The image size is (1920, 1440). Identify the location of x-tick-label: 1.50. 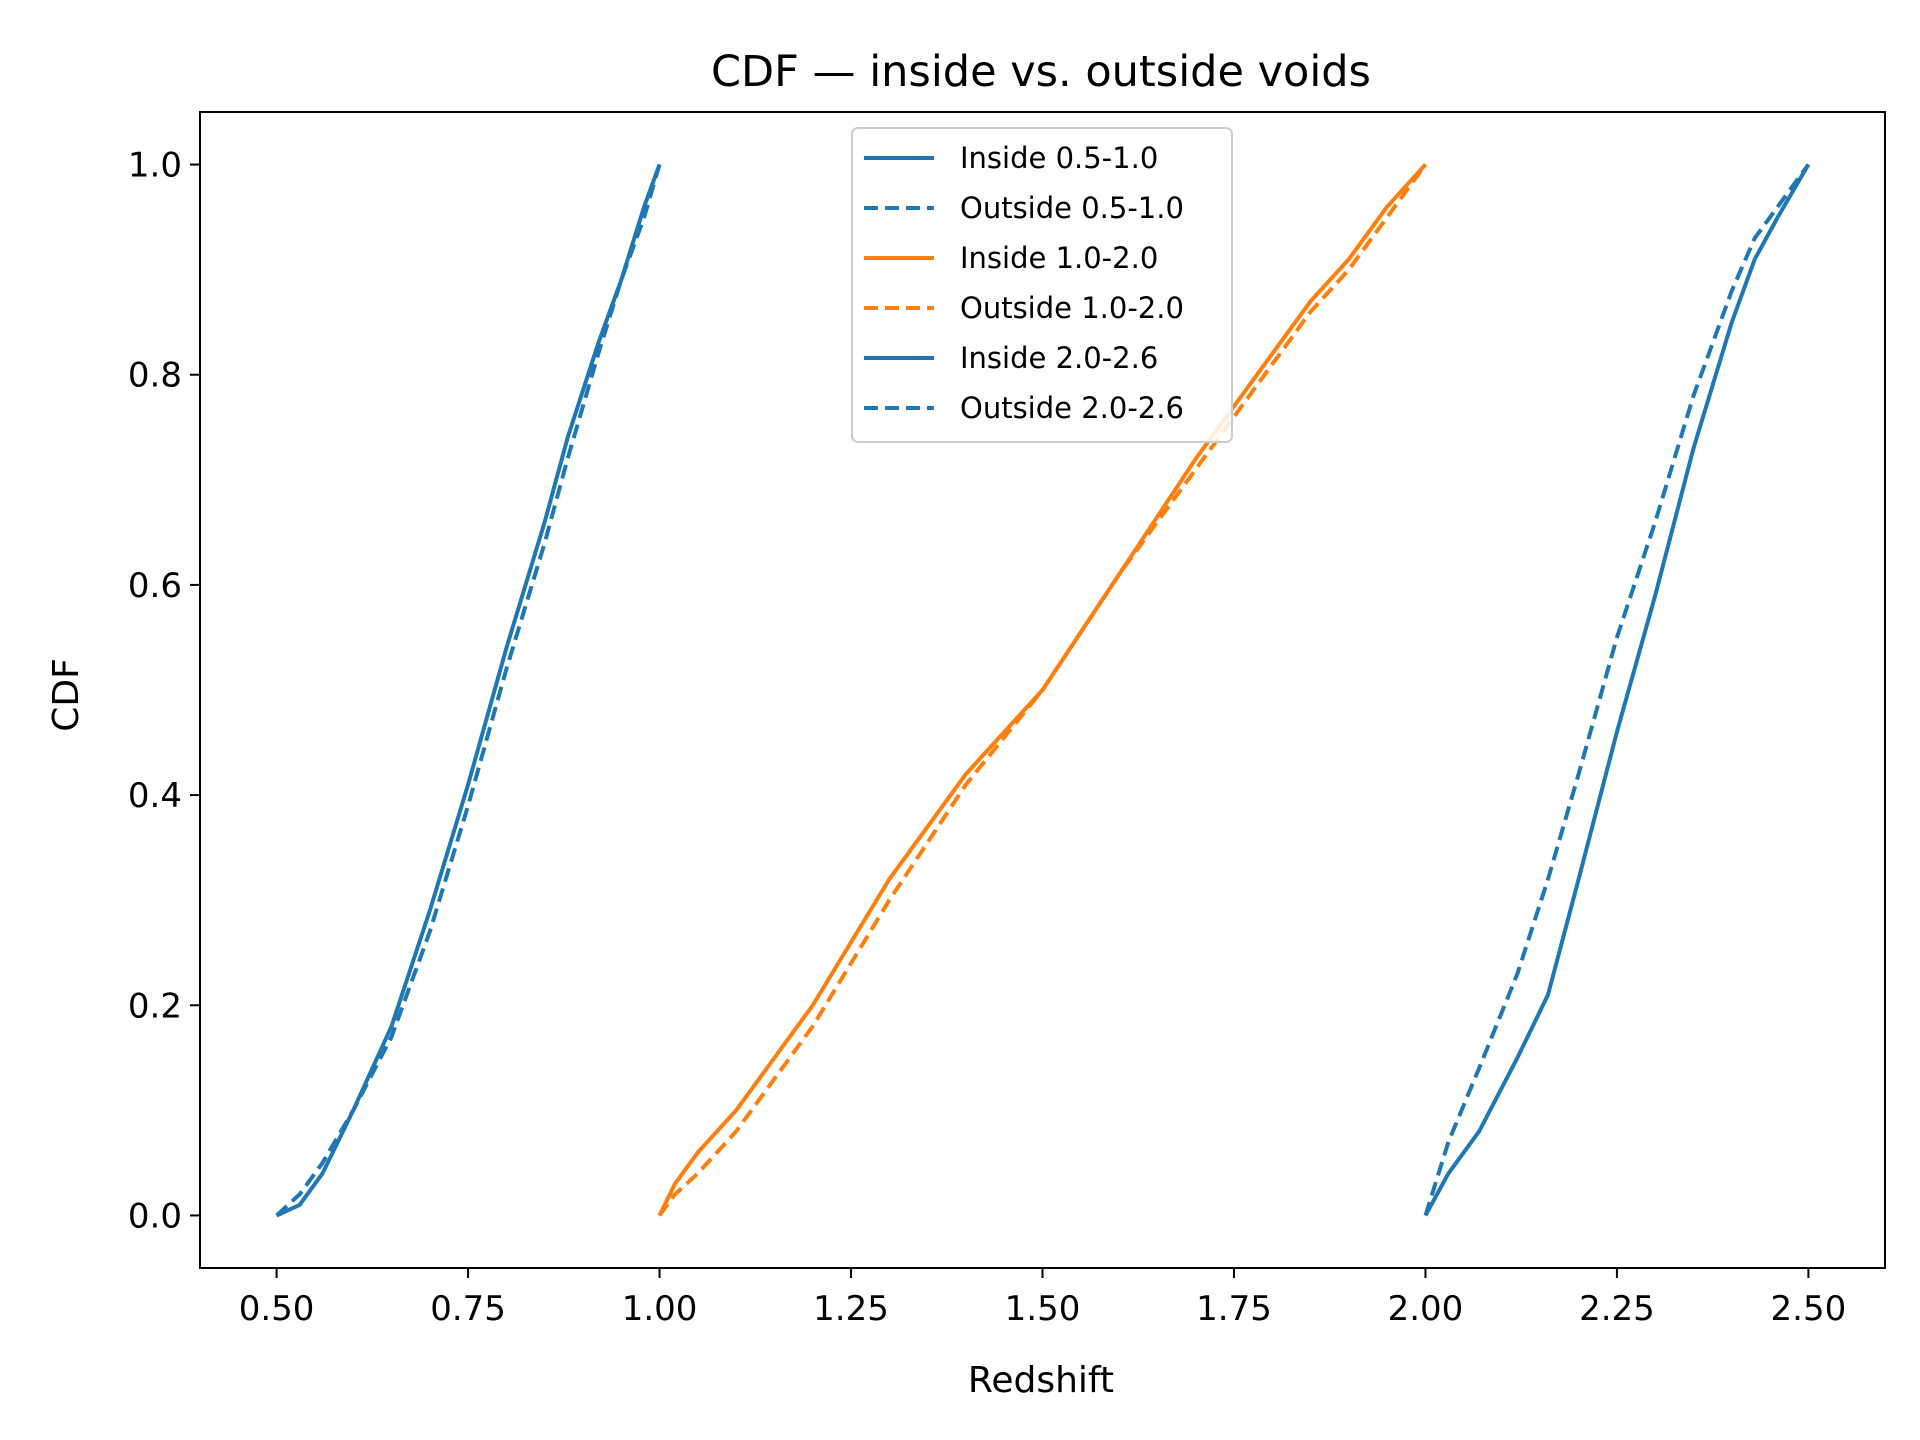
(1043, 1309).